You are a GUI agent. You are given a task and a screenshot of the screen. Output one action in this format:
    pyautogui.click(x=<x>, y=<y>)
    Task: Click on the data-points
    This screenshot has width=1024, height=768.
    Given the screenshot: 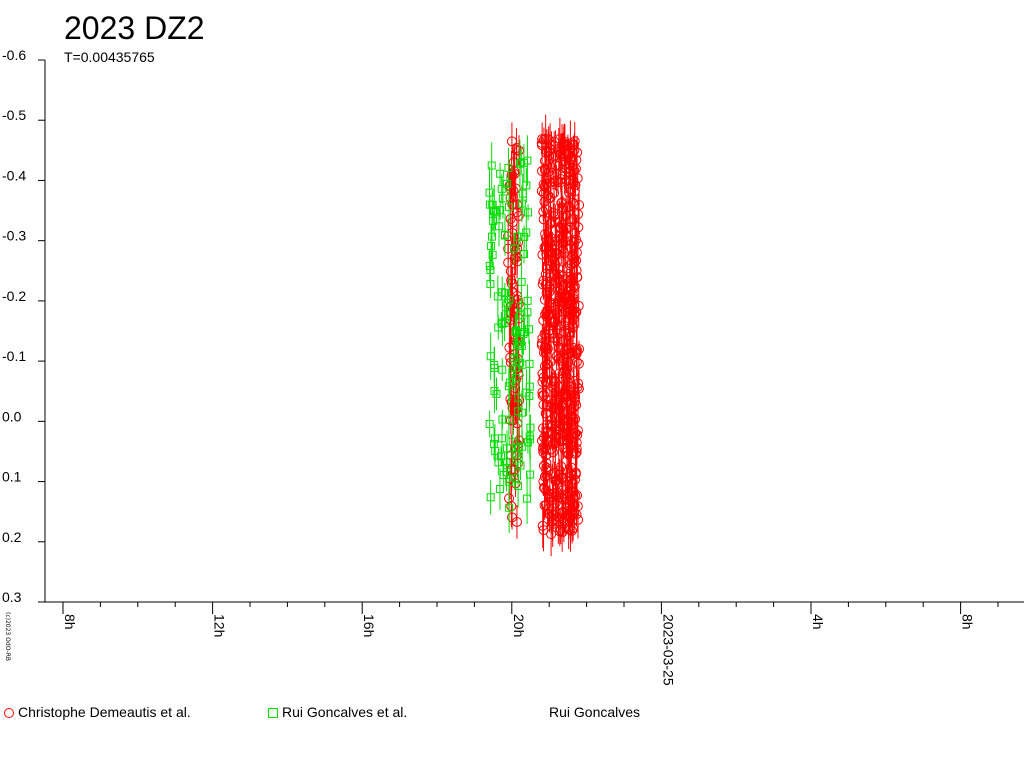 What is the action you would take?
    pyautogui.click(x=535, y=335)
    